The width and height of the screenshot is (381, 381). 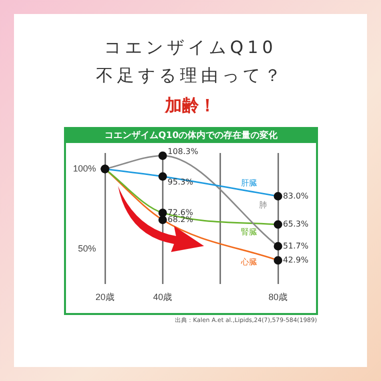 What do you see at coordinates (296, 245) in the screenshot?
I see `data-label: 51.7%` at bounding box center [296, 245].